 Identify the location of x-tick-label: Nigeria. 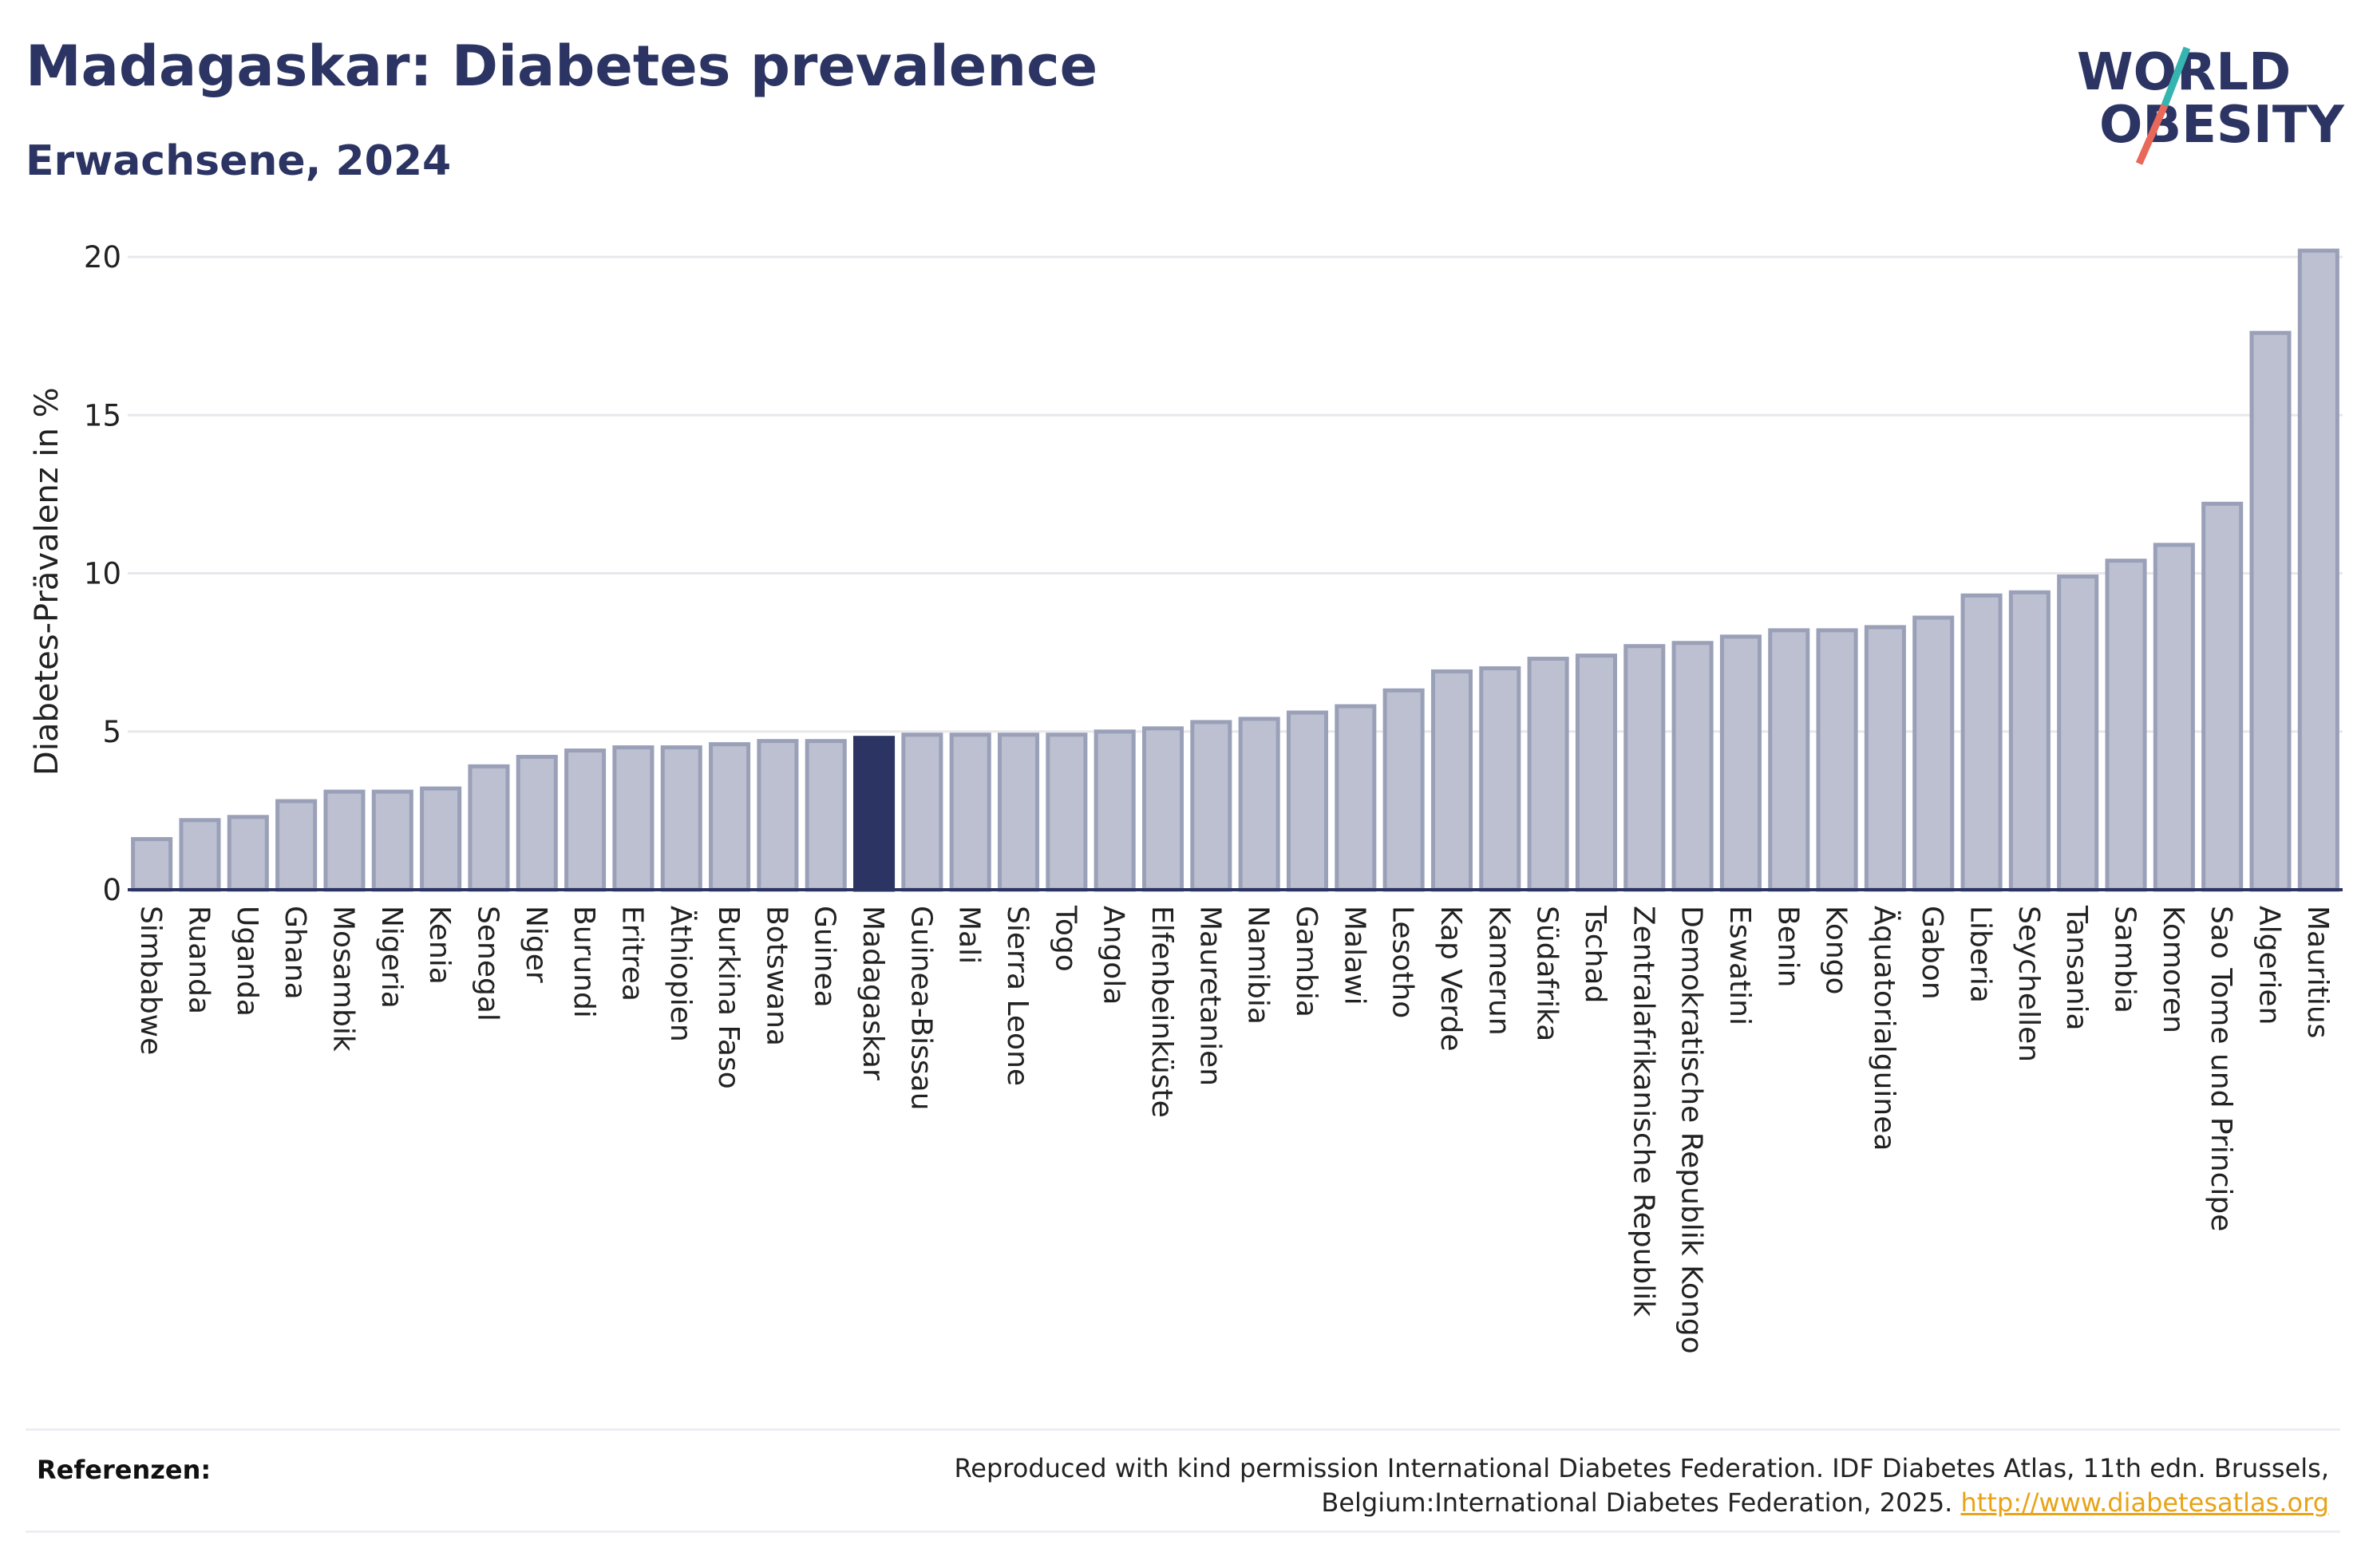
(391, 957).